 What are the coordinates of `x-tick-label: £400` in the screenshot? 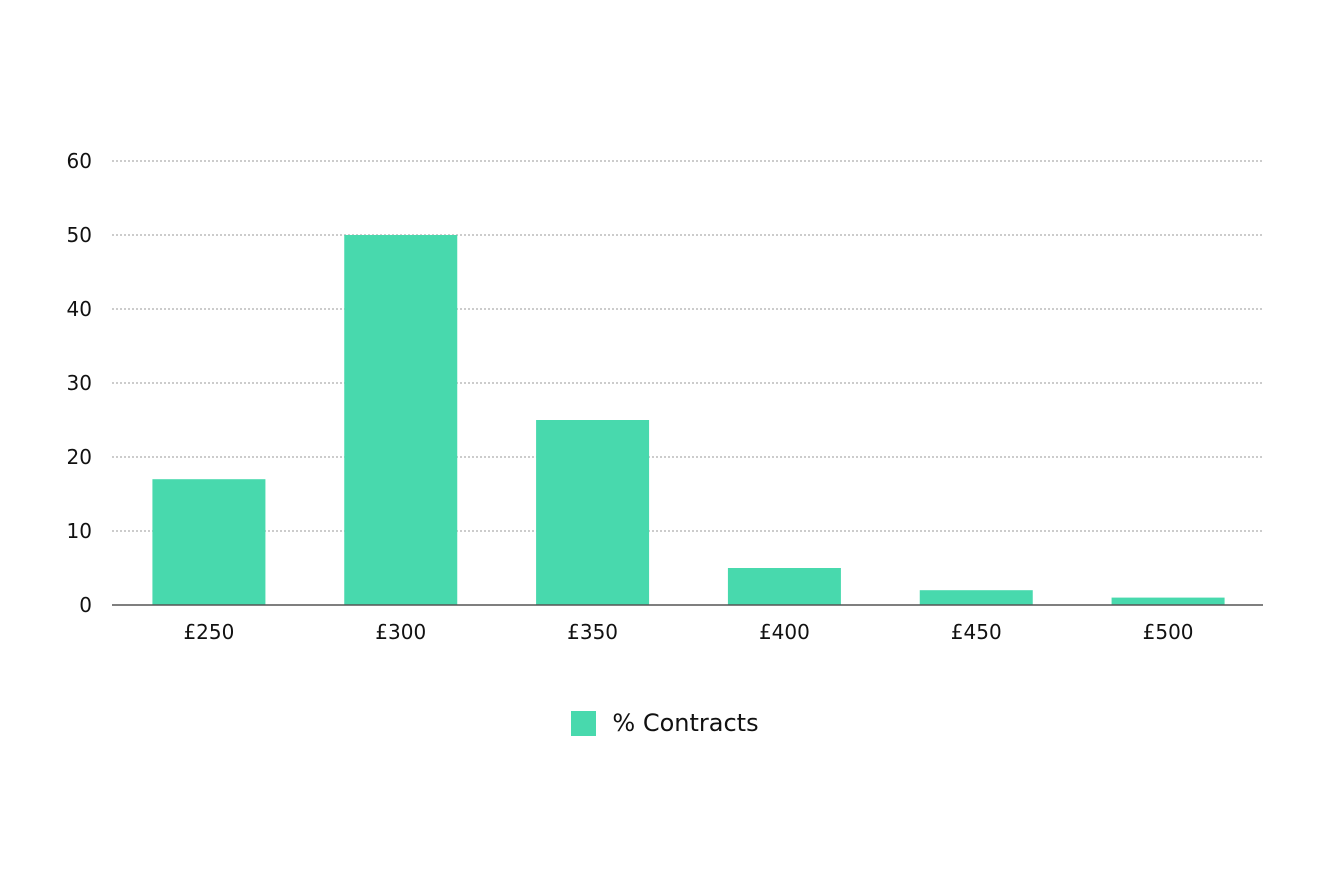 It's located at (784, 632).